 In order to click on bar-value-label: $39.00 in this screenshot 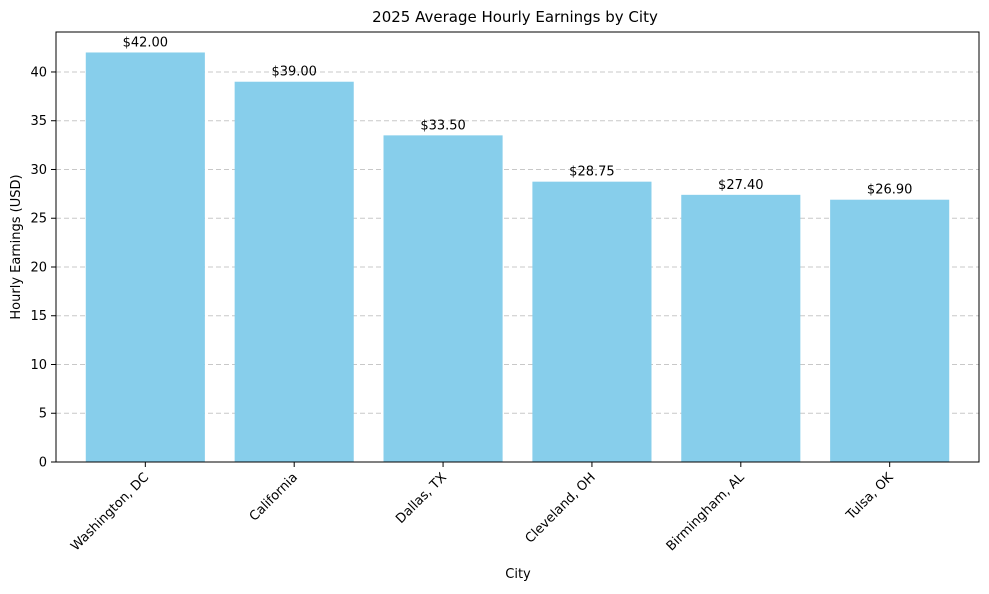, I will do `click(294, 72)`.